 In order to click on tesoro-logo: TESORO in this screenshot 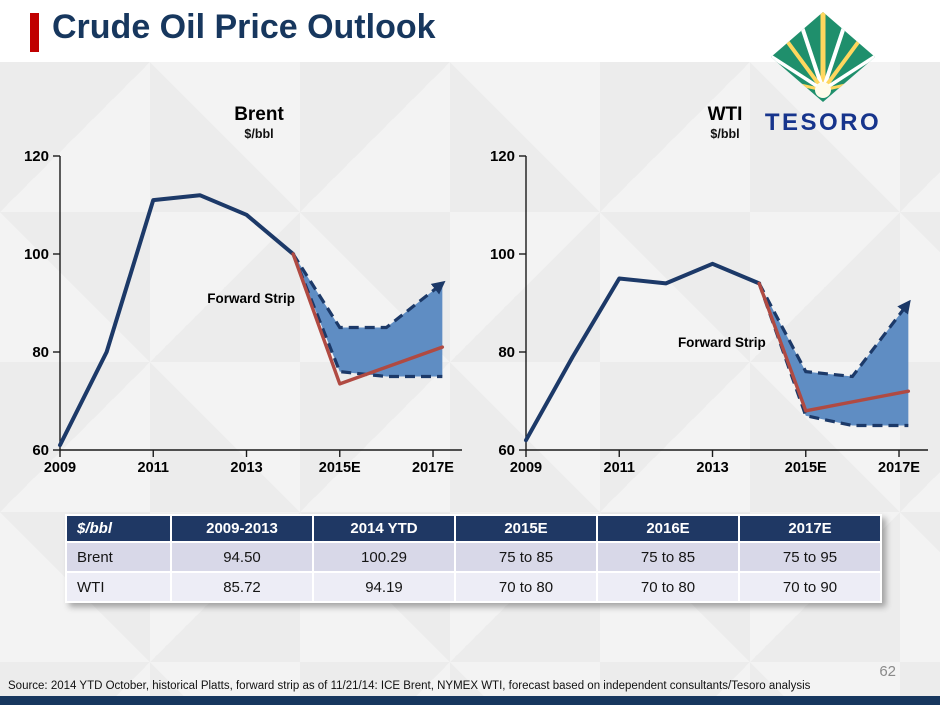, I will do `click(823, 74)`.